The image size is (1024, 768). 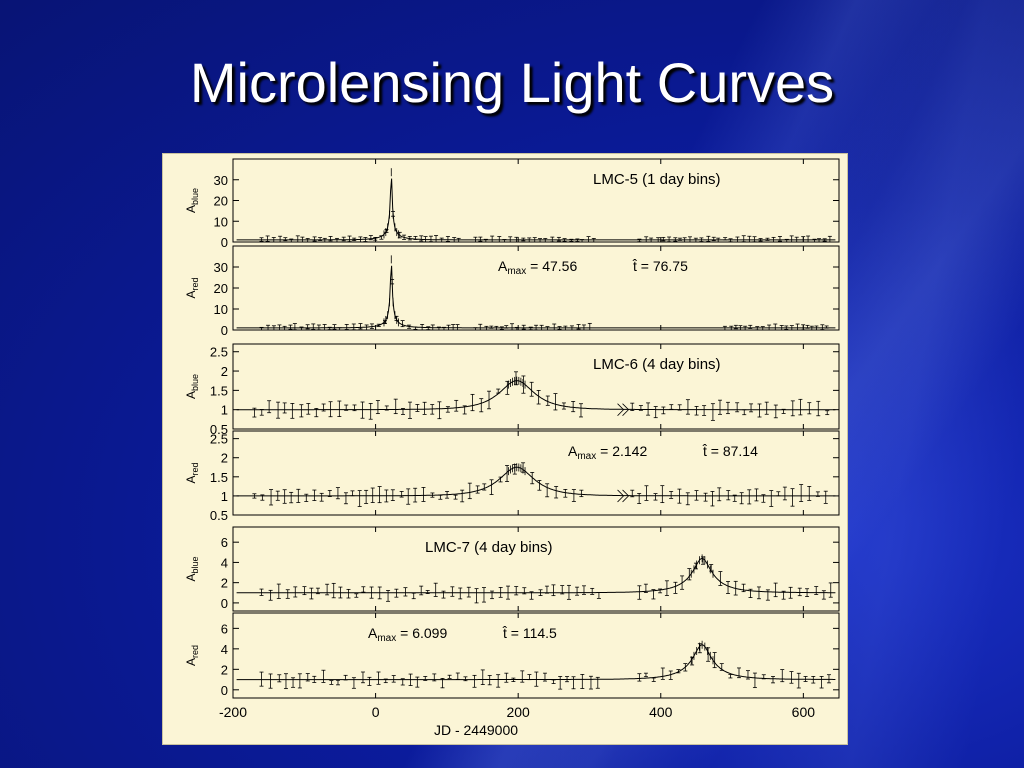 I want to click on amax-label: Amax = 6.099, so click(x=407, y=634).